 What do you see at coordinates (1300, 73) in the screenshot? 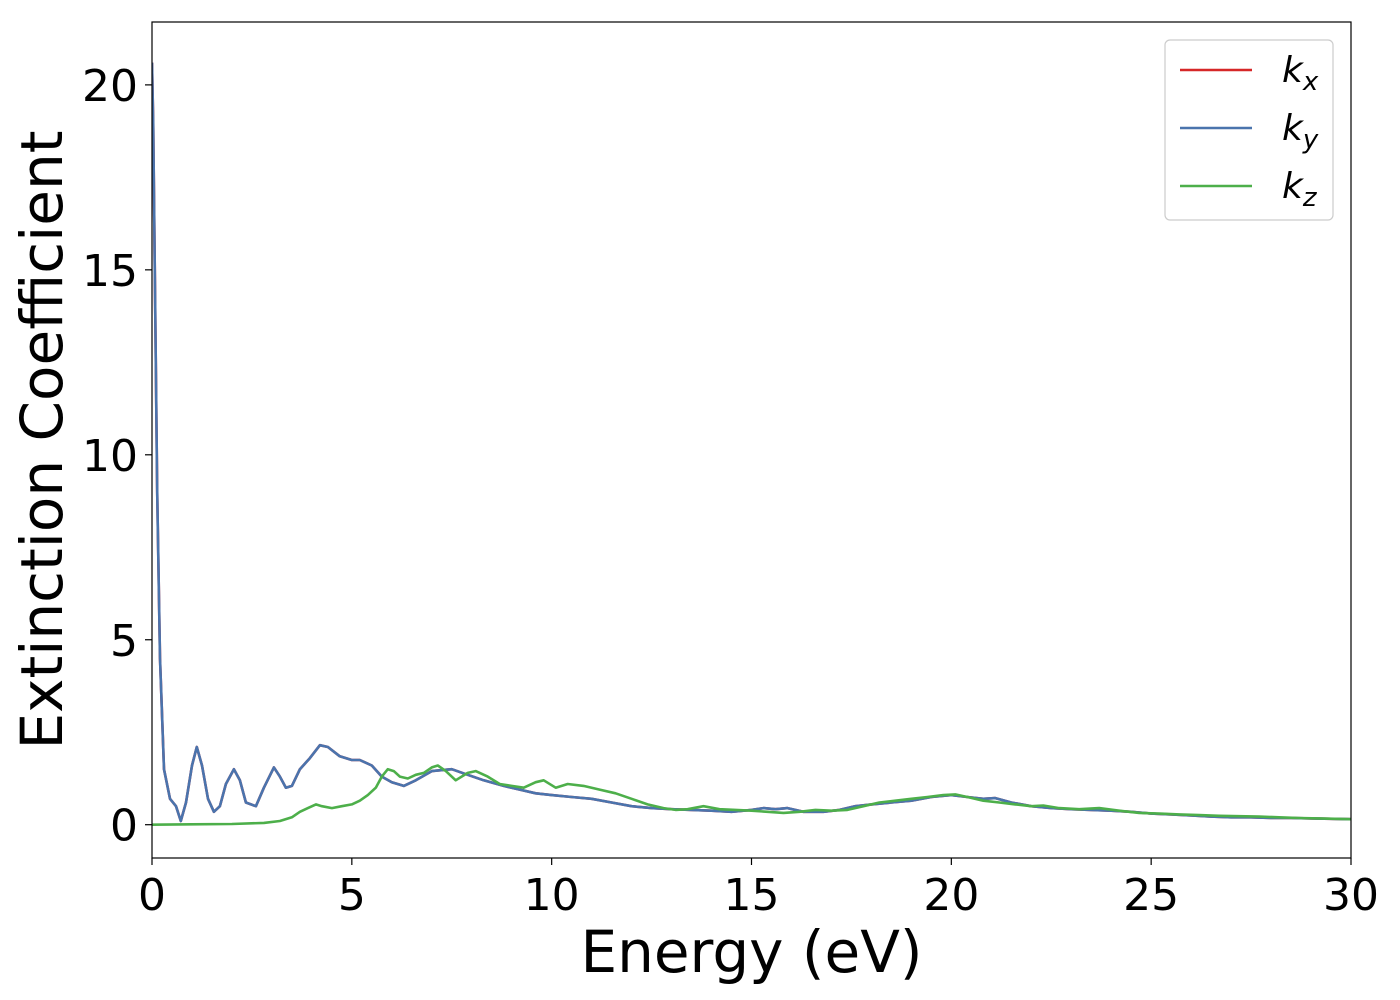
I see `legend-label-kx: kx` at bounding box center [1300, 73].